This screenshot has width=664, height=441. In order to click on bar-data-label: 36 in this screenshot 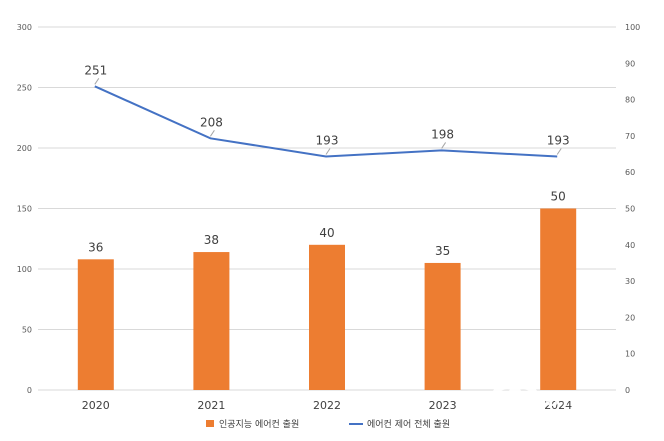, I will do `click(95, 247)`.